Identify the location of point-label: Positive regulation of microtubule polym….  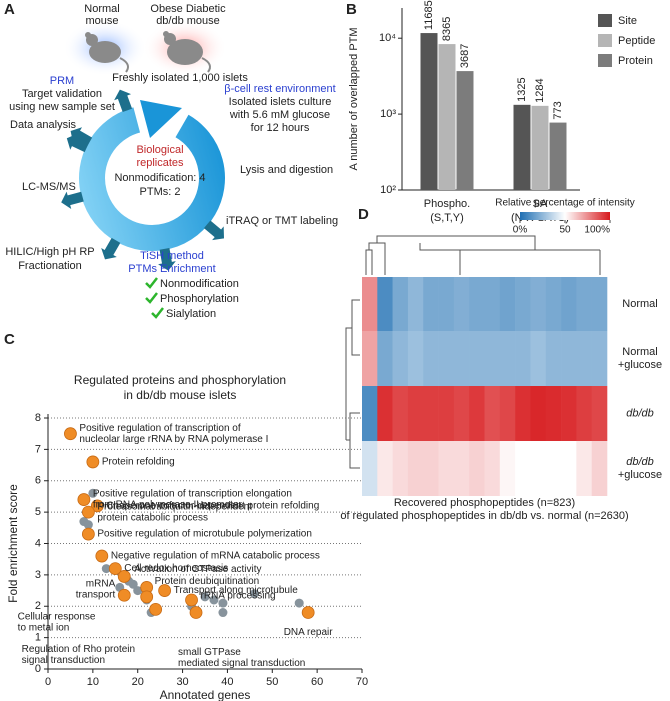
(204, 534).